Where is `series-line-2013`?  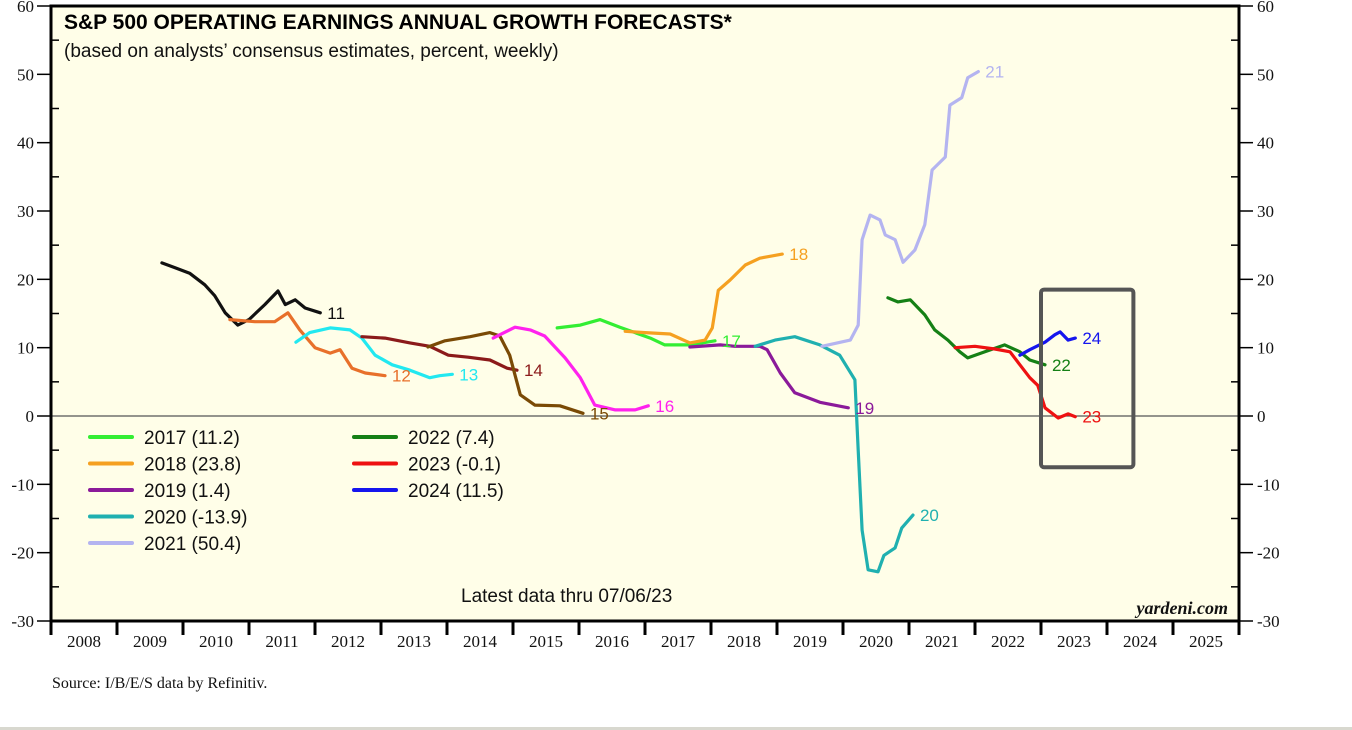
series-line-2013 is located at coordinates (374, 353).